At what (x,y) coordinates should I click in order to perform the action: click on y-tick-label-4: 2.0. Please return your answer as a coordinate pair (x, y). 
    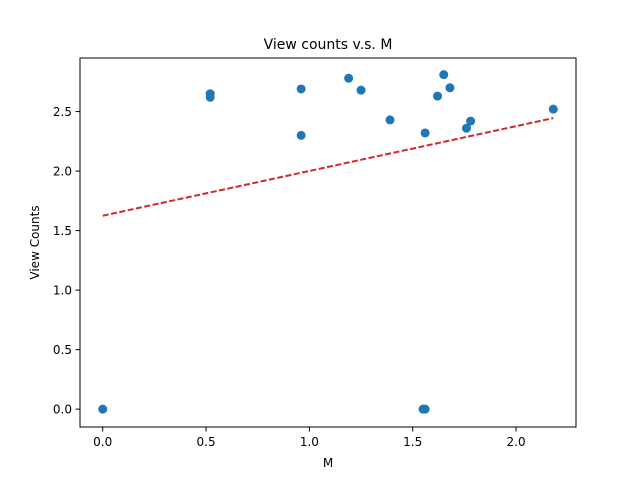
    Looking at the image, I should click on (62, 172).